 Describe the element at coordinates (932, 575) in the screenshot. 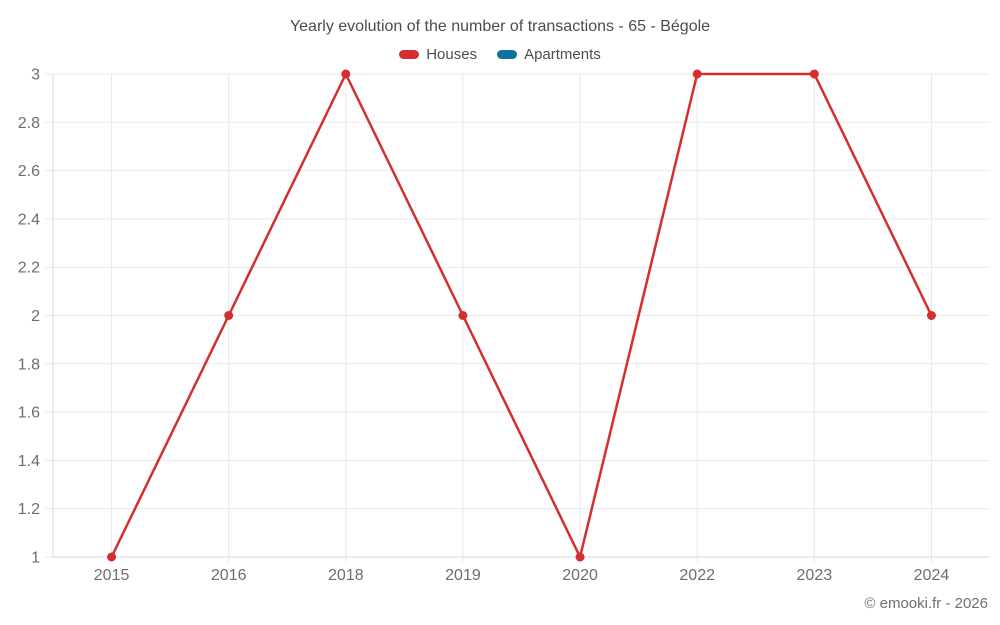

I see `x-axis-tick-label: 2024` at that location.